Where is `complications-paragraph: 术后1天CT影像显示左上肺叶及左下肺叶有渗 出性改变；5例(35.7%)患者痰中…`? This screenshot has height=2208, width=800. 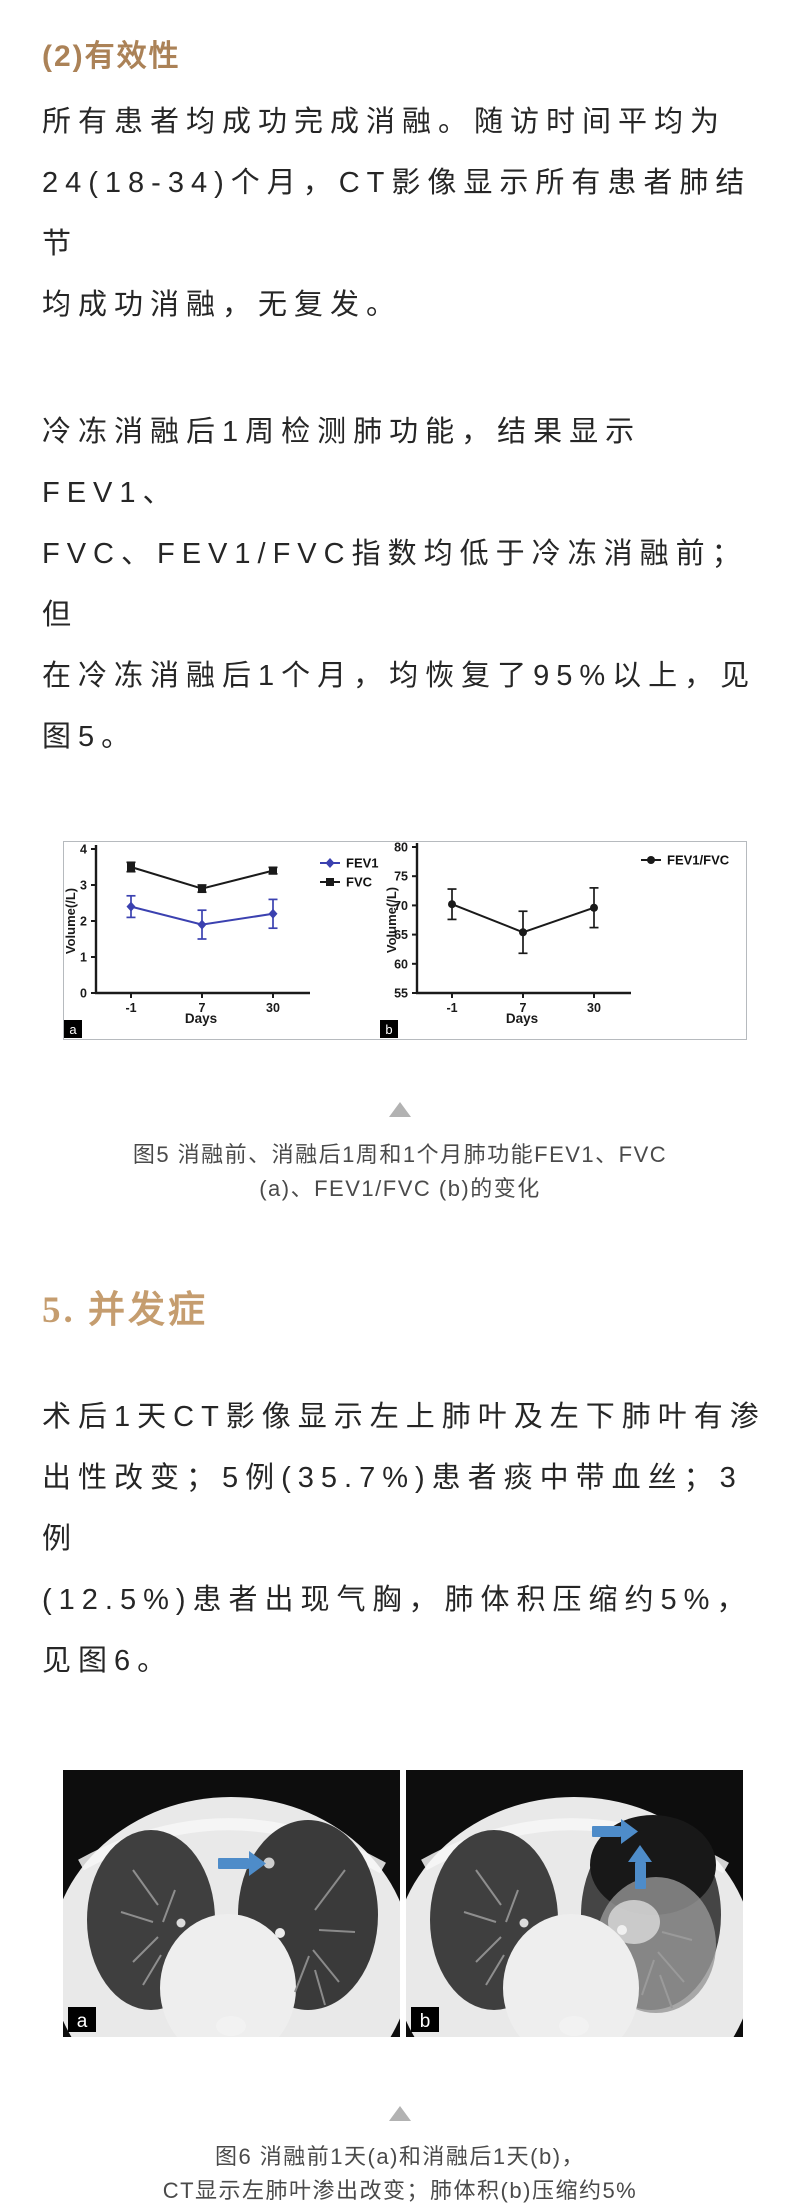 complications-paragraph: 术后1天CT影像显示左上肺叶及左下肺叶有渗 出性改变；5例(35.7%)患者痰中… is located at coordinates (404, 1539).